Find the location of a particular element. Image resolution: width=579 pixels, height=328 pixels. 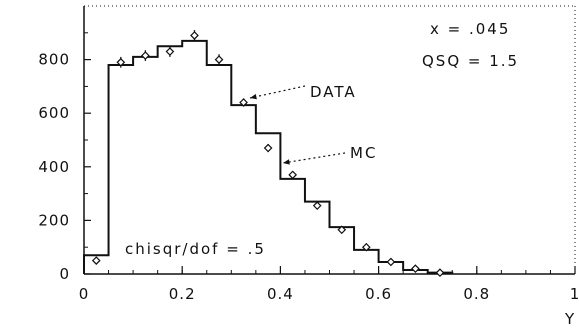

params-line-1: x = .045 is located at coordinates (470, 29).